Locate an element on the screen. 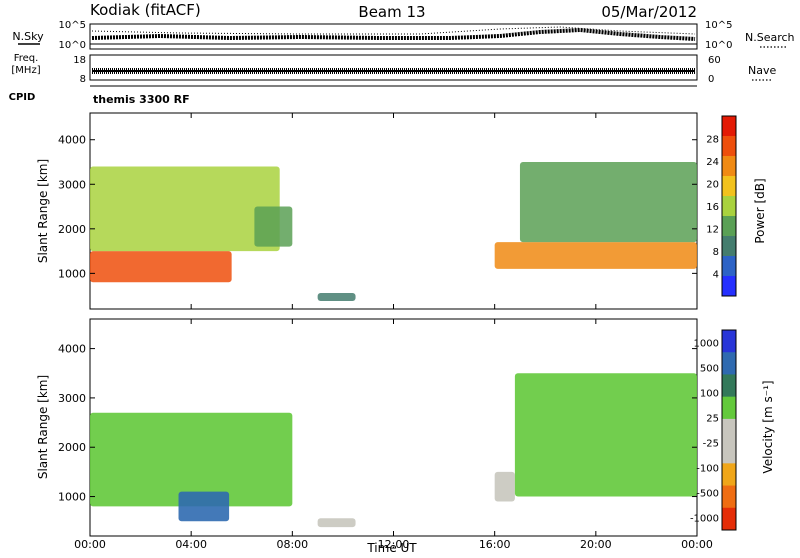 The image size is (800, 558). velocity-colorbar-tick: 1000 is located at coordinates (706, 344).